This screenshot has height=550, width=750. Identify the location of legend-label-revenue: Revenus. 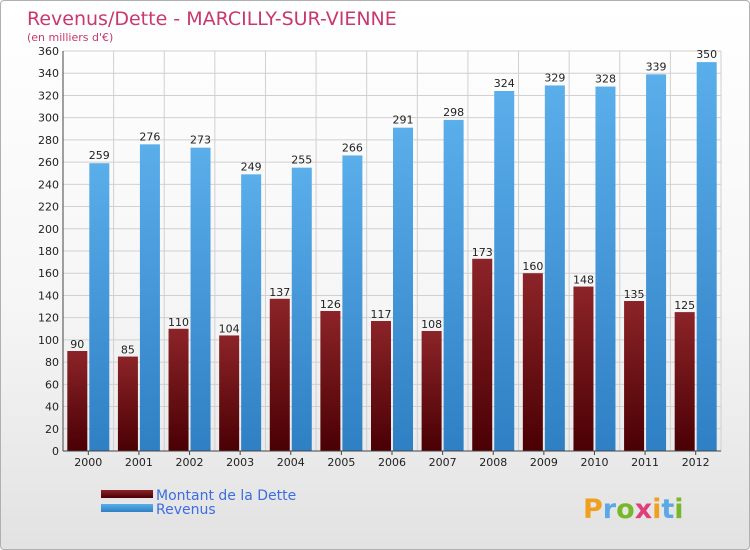
(186, 510).